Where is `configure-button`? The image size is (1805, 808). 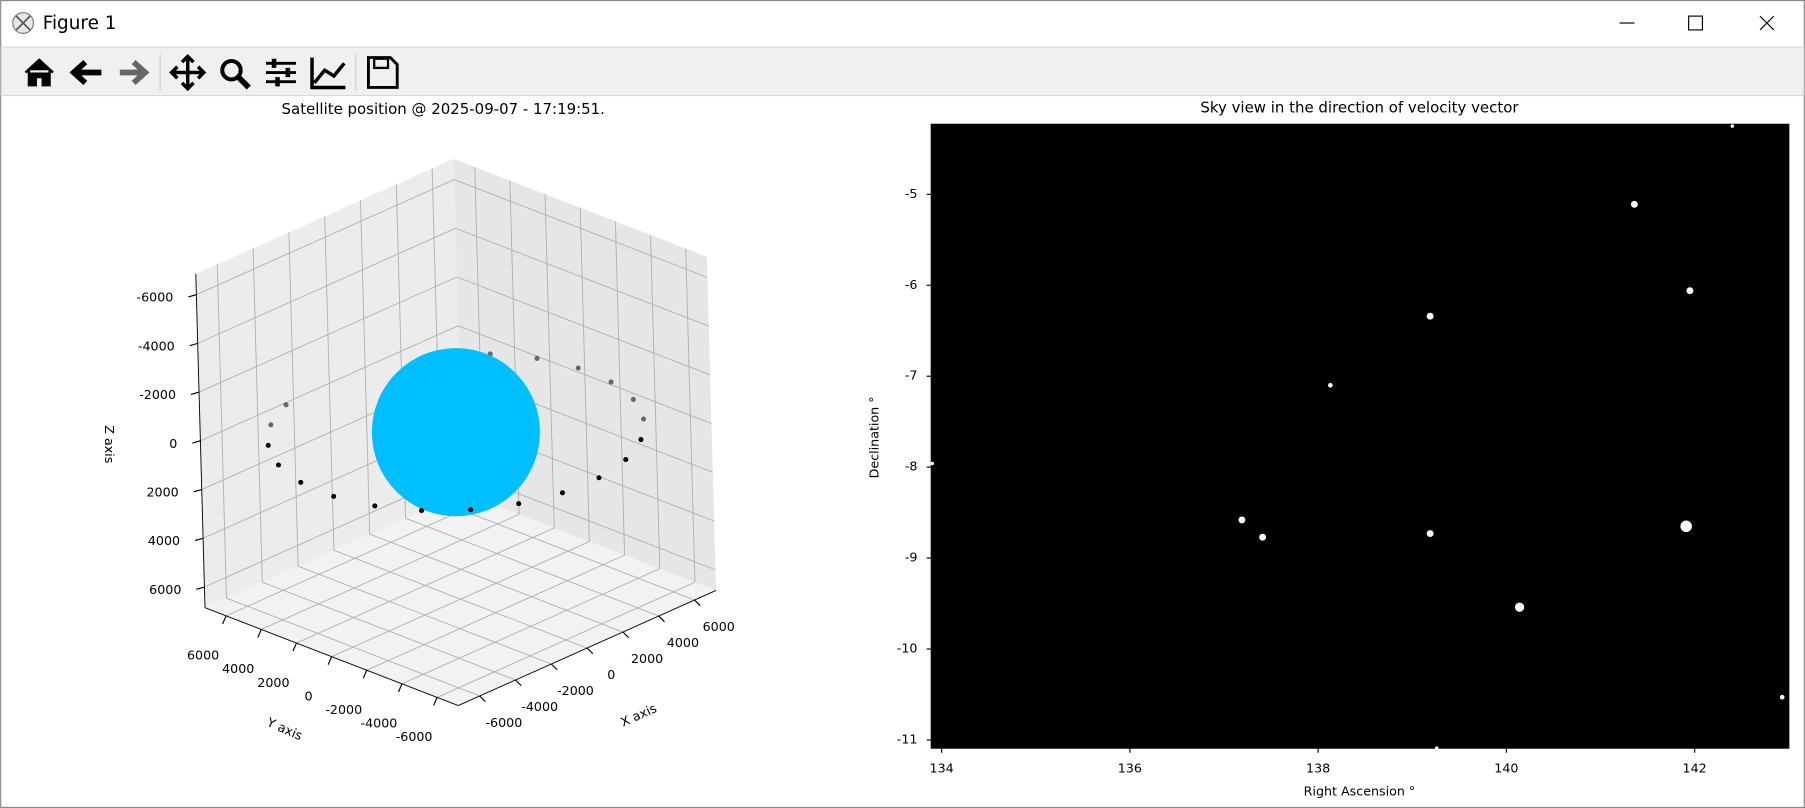
configure-button is located at coordinates (280, 72).